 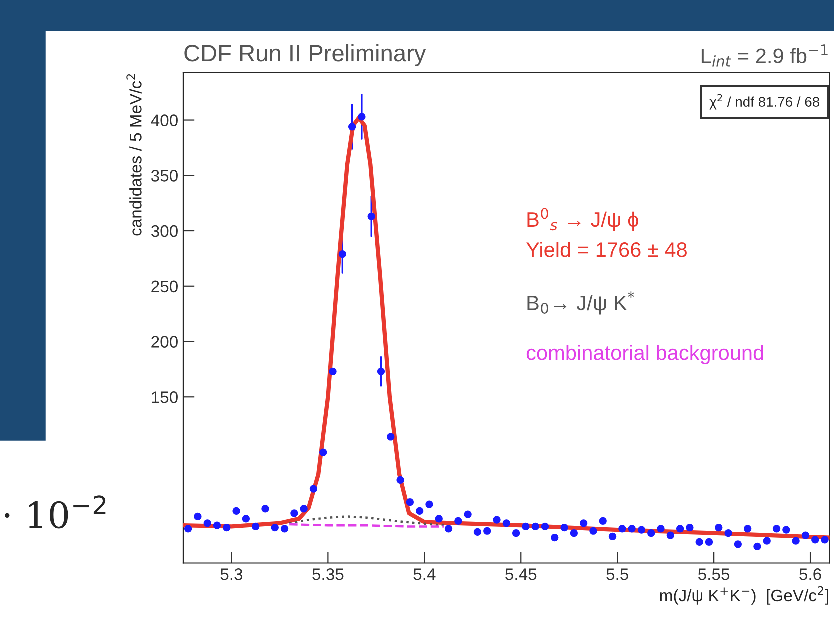 What do you see at coordinates (617, 574) in the screenshot?
I see `x-tick-label: 5.5` at bounding box center [617, 574].